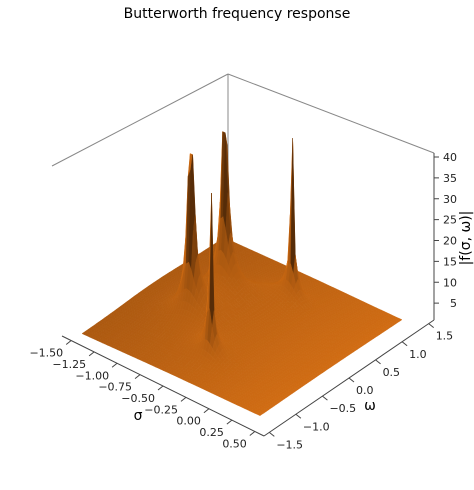  What do you see at coordinates (211, 432) in the screenshot?
I see `x-tick-label: 0.25` at bounding box center [211, 432].